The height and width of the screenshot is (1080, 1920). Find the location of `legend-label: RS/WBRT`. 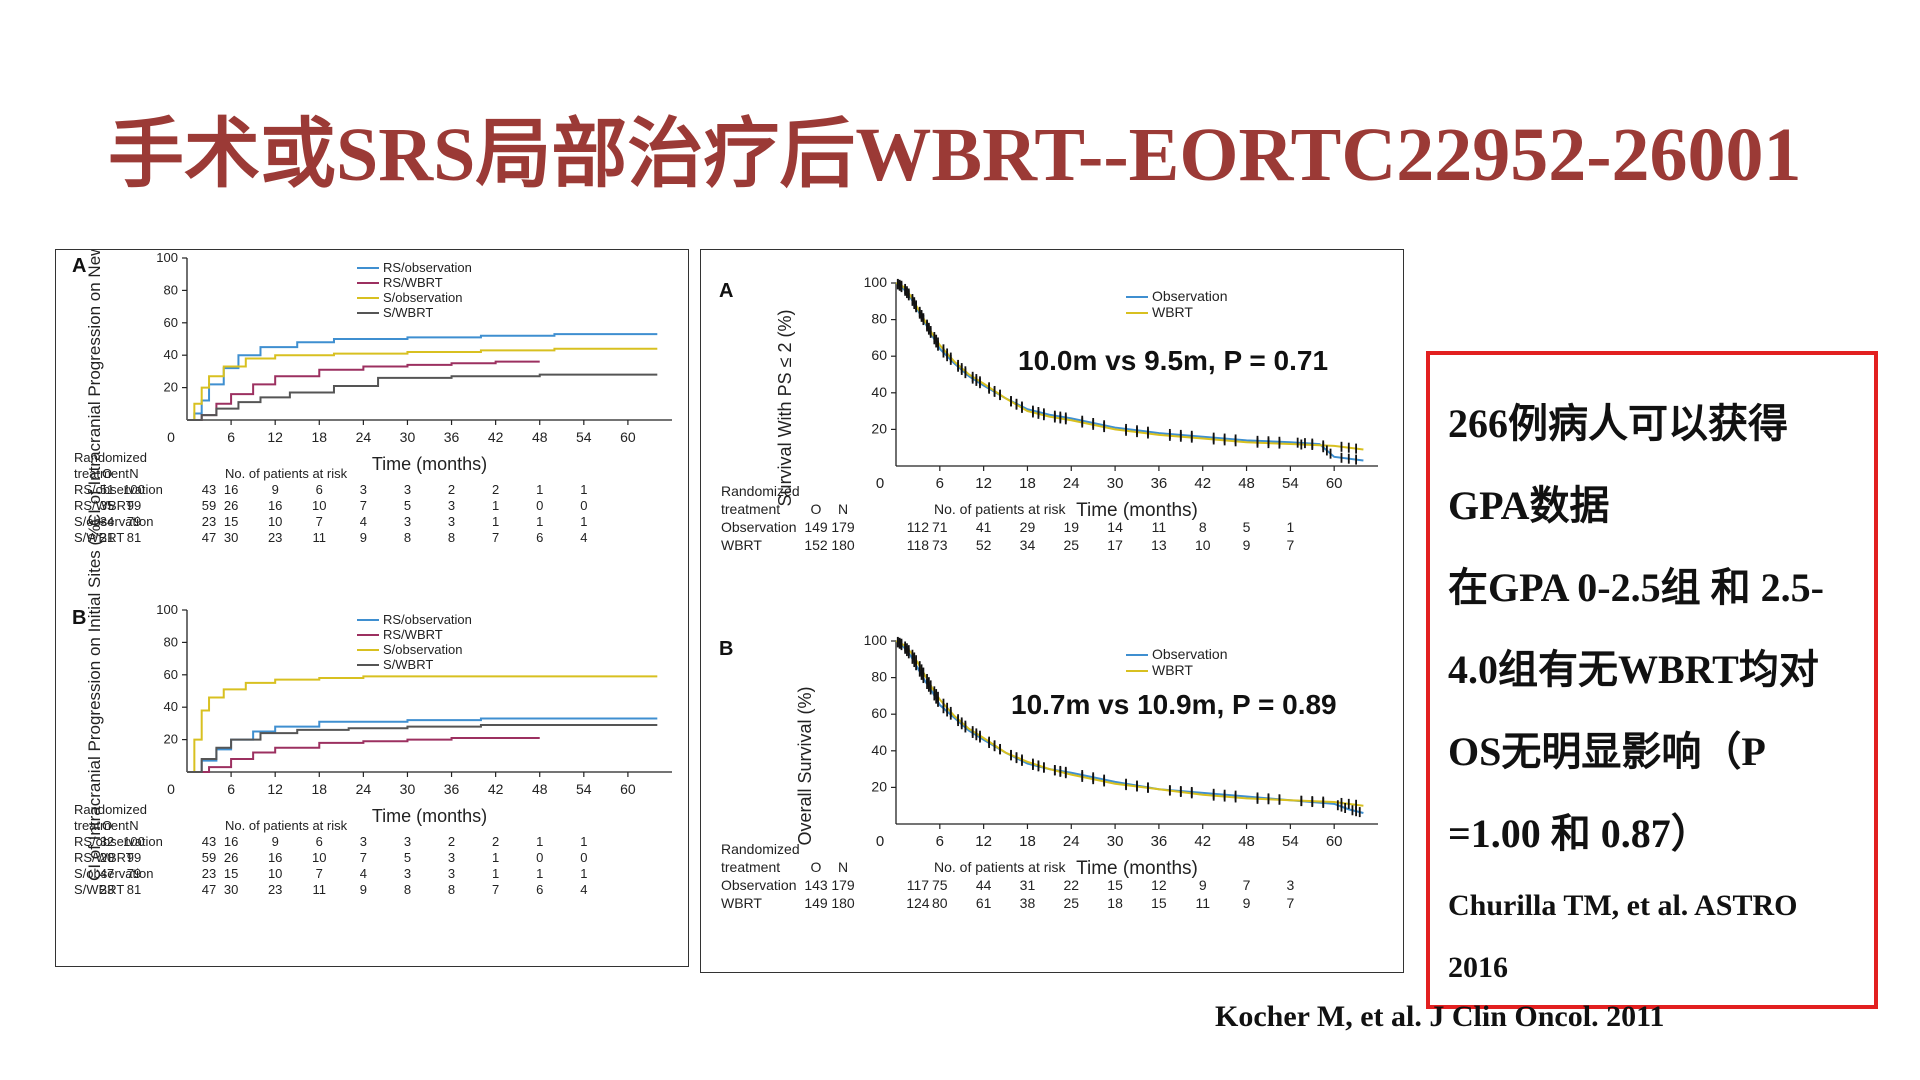

legend-label: RS/WBRT is located at coordinates (413, 282).